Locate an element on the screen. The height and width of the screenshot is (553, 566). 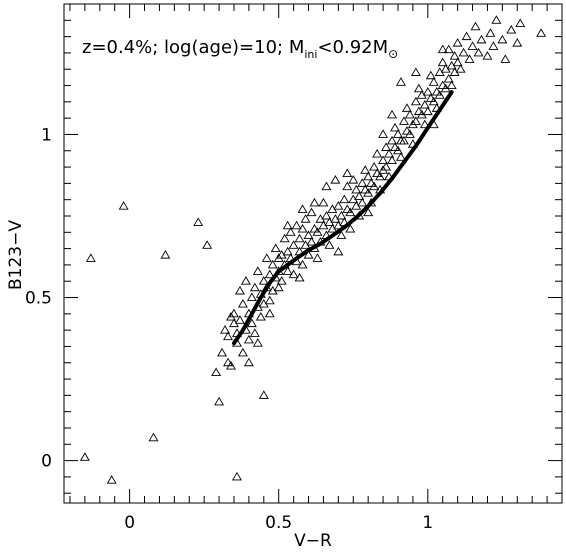
annotation-mid: <0.92M is located at coordinates (352, 47).